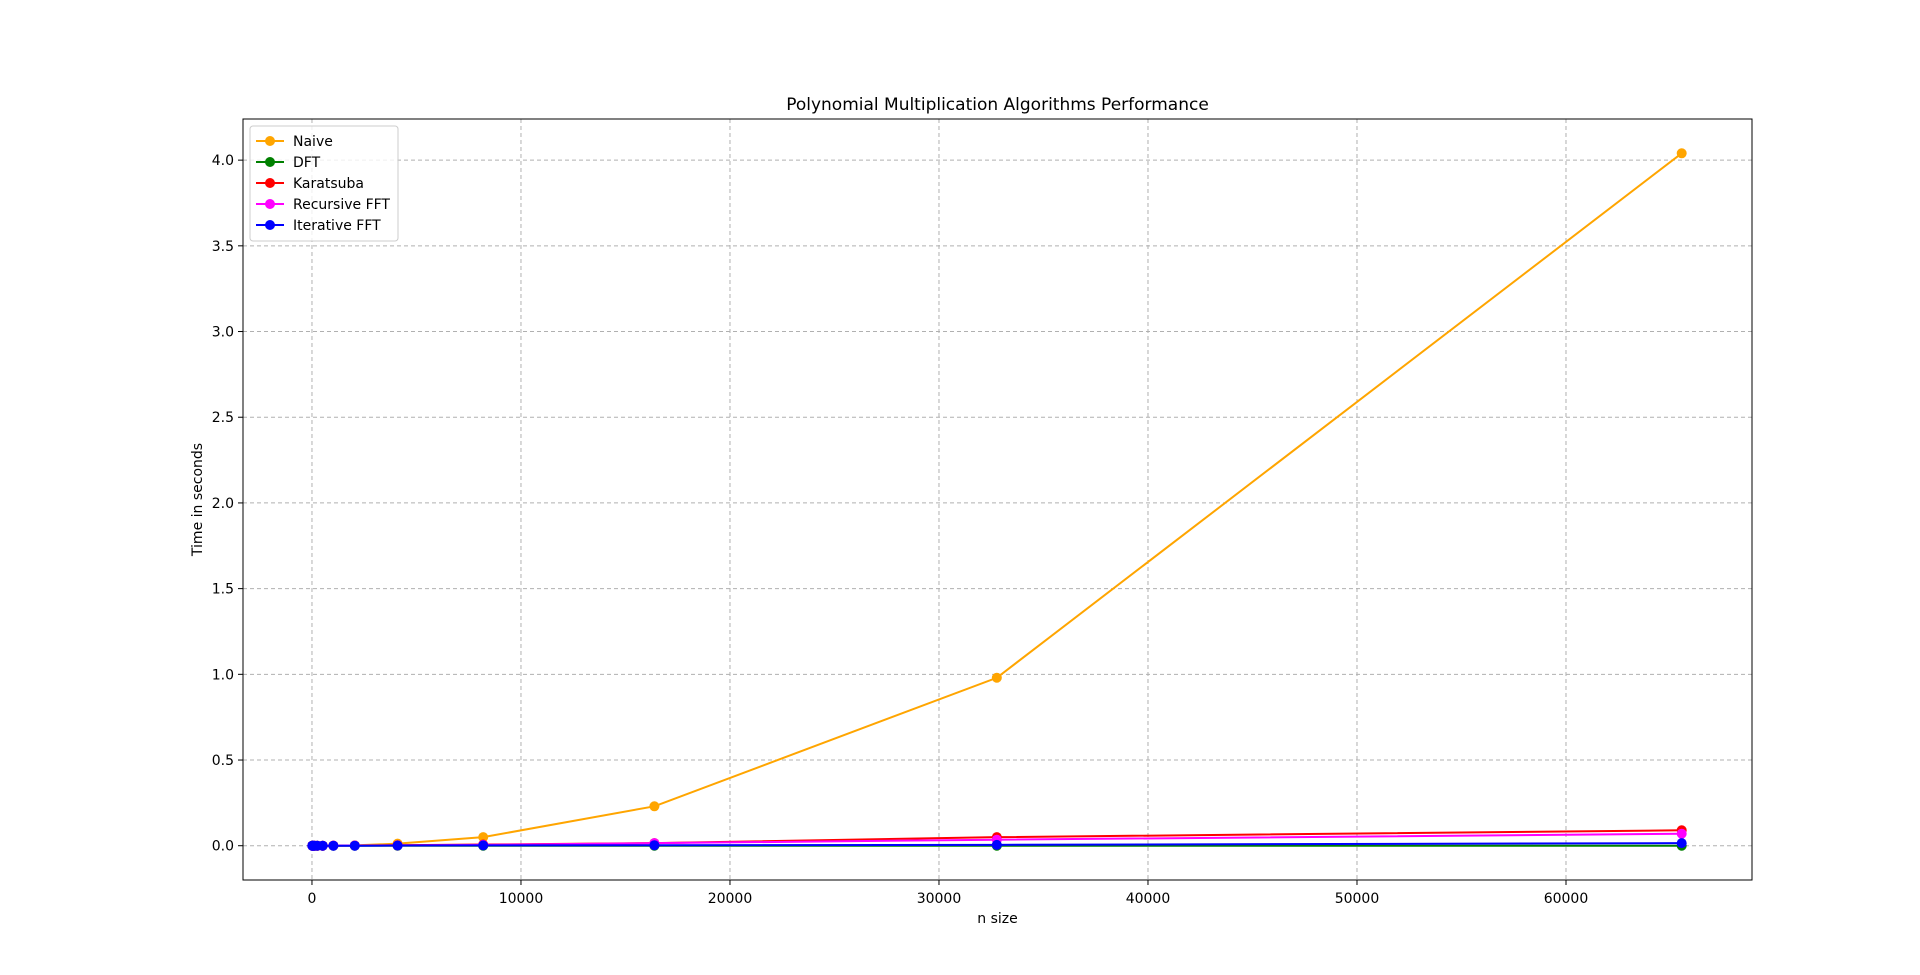 This screenshot has width=1920, height=975. Describe the element at coordinates (223, 161) in the screenshot. I see `y-tick-label: 4.0` at that location.